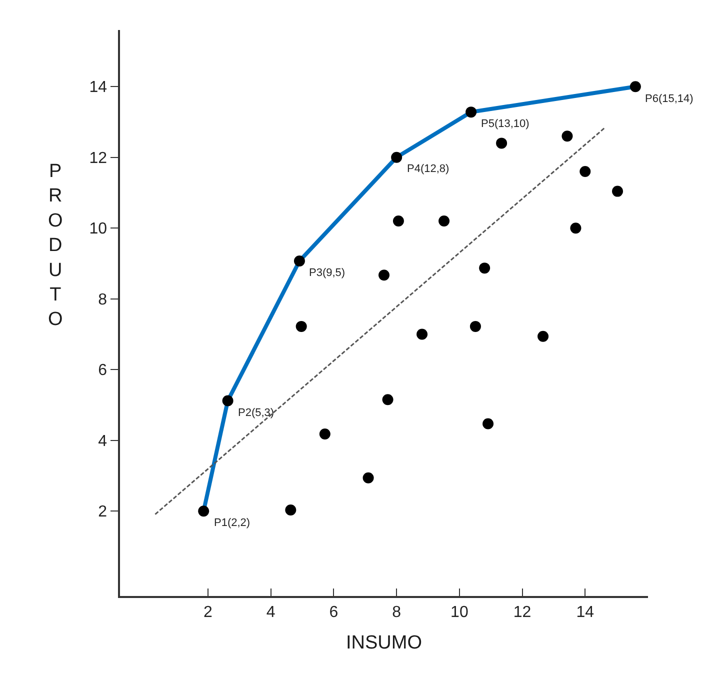 The width and height of the screenshot is (708, 686). Describe the element at coordinates (103, 299) in the screenshot. I see `y-tick-label: 8` at that location.